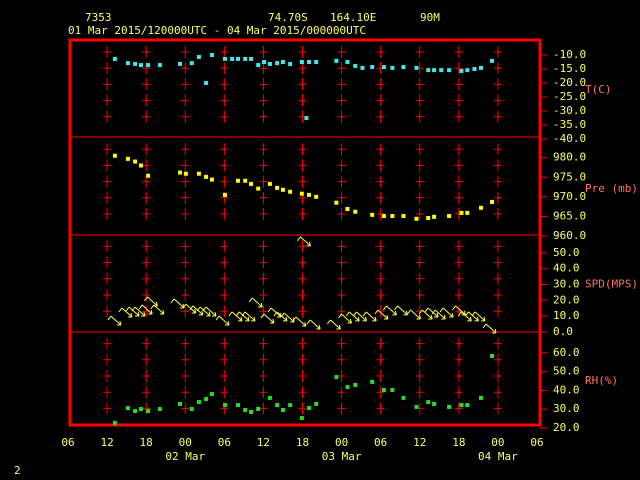  Describe the element at coordinates (302, 442) in the screenshot. I see `x-tick-label: 18` at that location.